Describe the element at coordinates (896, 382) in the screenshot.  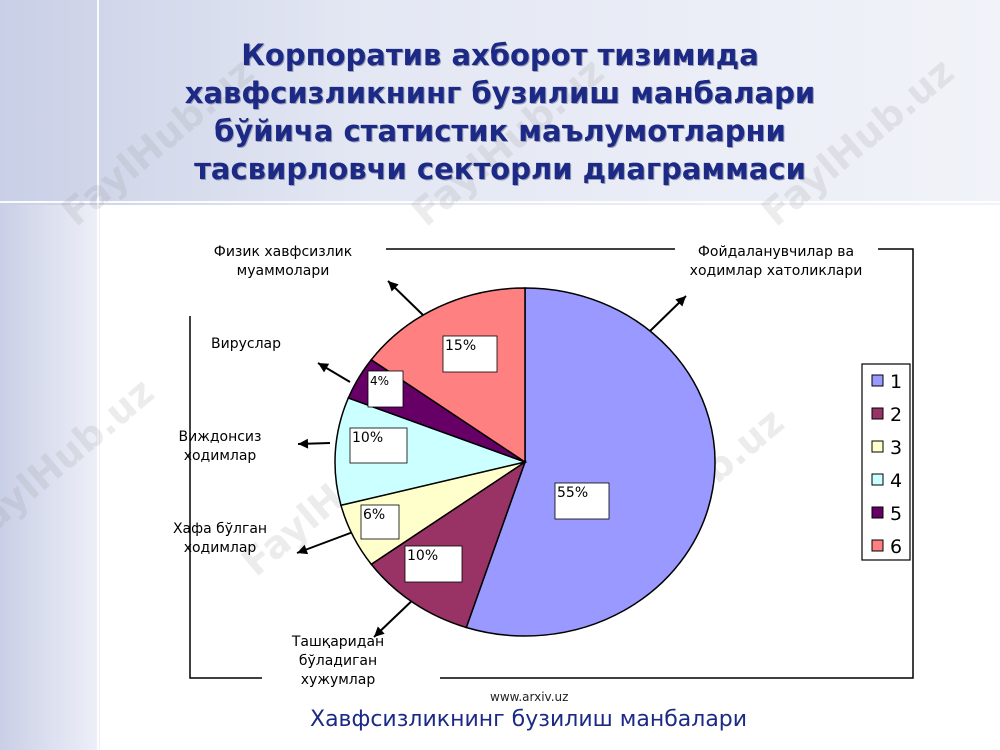
I see `legend-label: 1` at that location.